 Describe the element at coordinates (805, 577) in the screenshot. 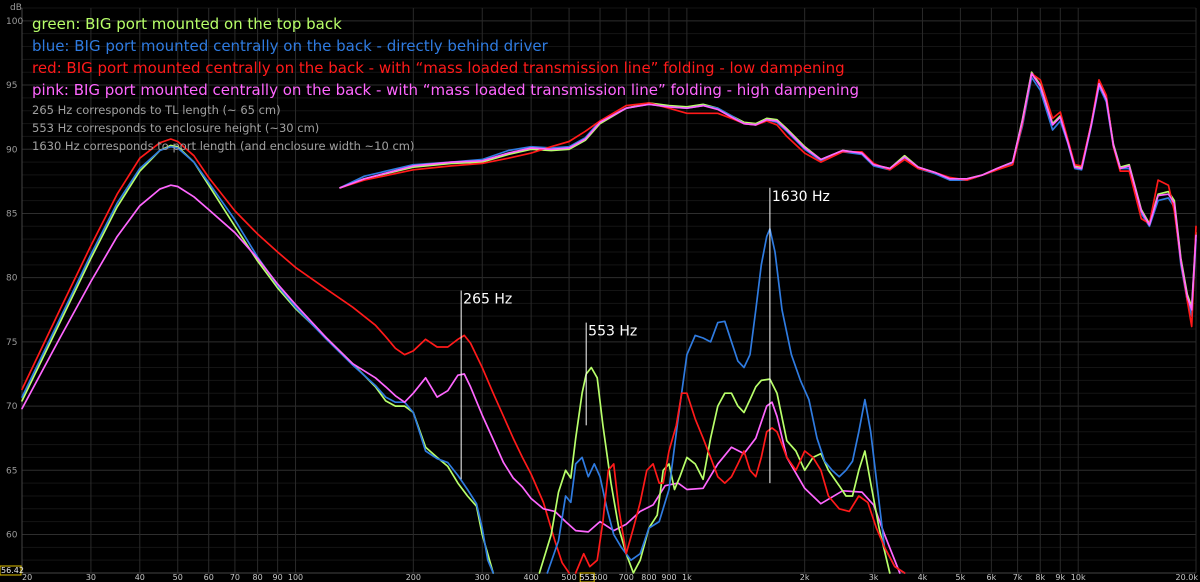

I see `x-tick-label: 2k` at that location.